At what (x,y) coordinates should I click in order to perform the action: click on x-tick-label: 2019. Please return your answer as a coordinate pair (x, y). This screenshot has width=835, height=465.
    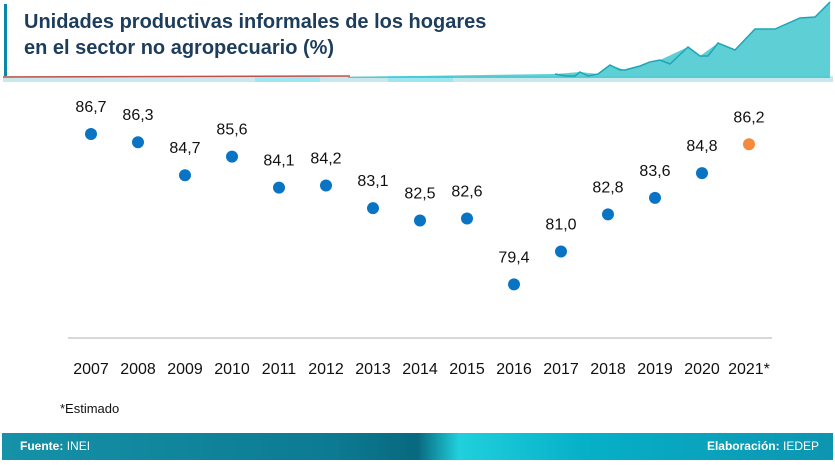
    Looking at the image, I should click on (655, 369).